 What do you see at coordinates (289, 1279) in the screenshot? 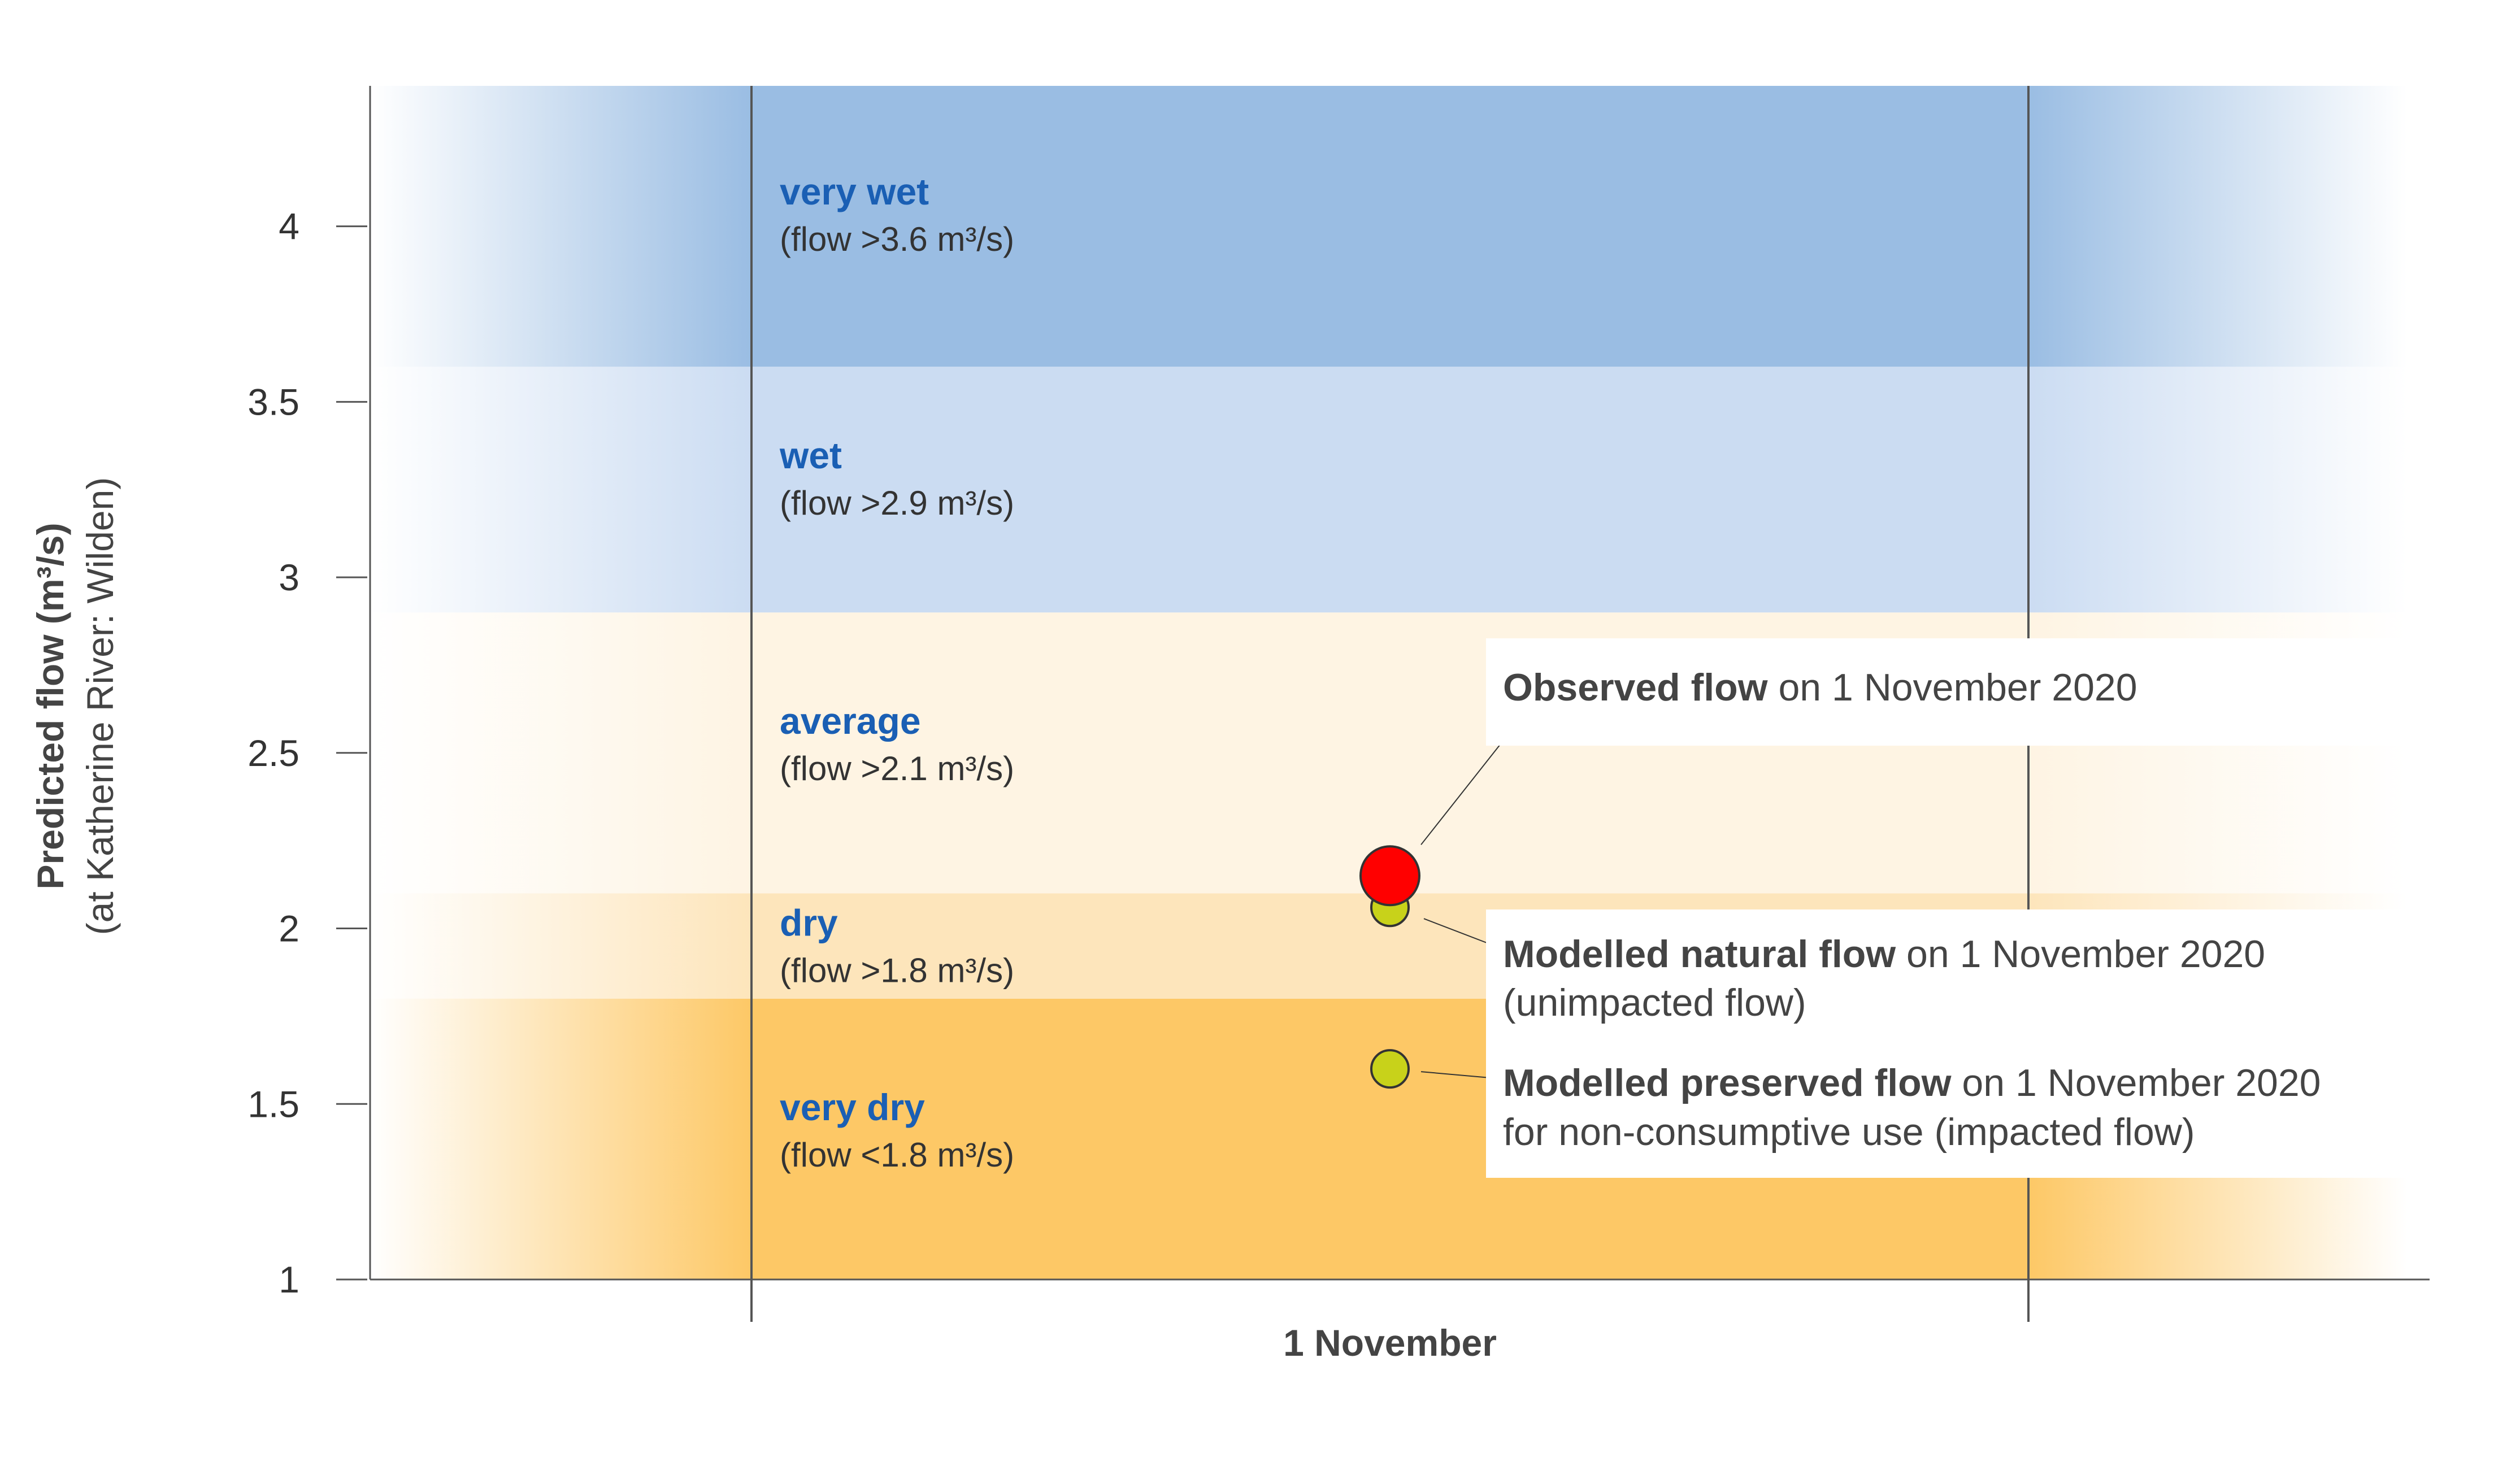
I see `y-tick-label: 1` at bounding box center [289, 1279].